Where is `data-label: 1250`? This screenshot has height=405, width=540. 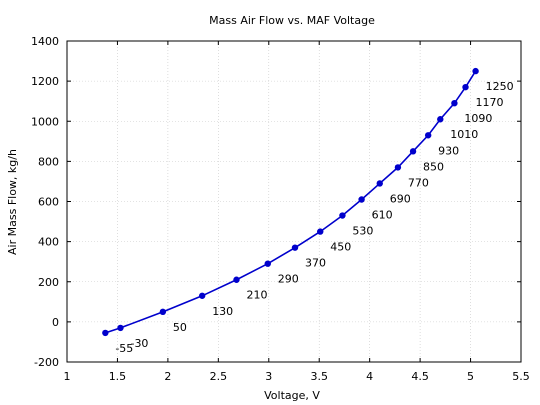
data-label: 1250 is located at coordinates (500, 86).